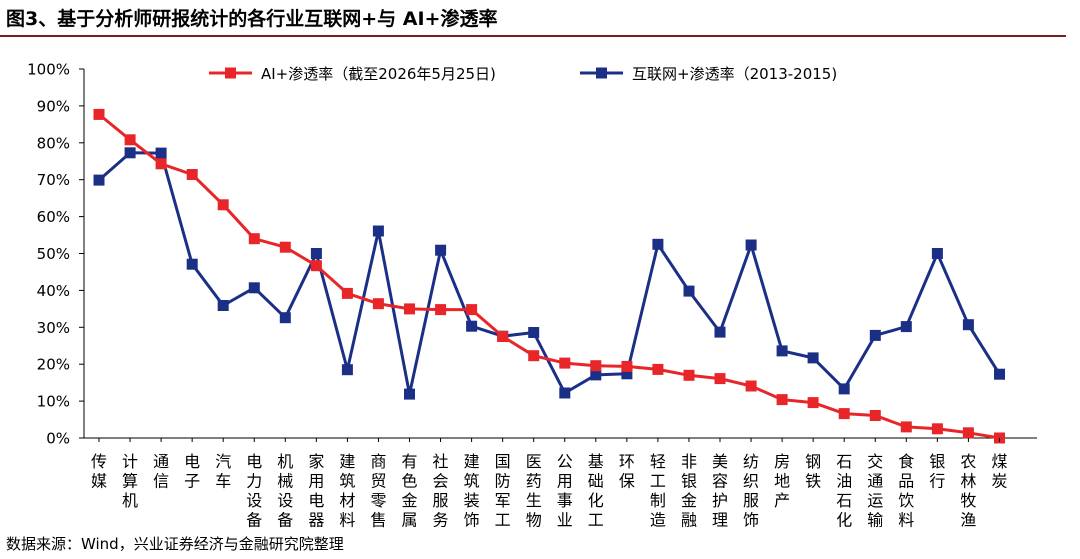  Describe the element at coordinates (316, 491) in the screenshot. I see `x-tick-label: 家用电器` at that location.